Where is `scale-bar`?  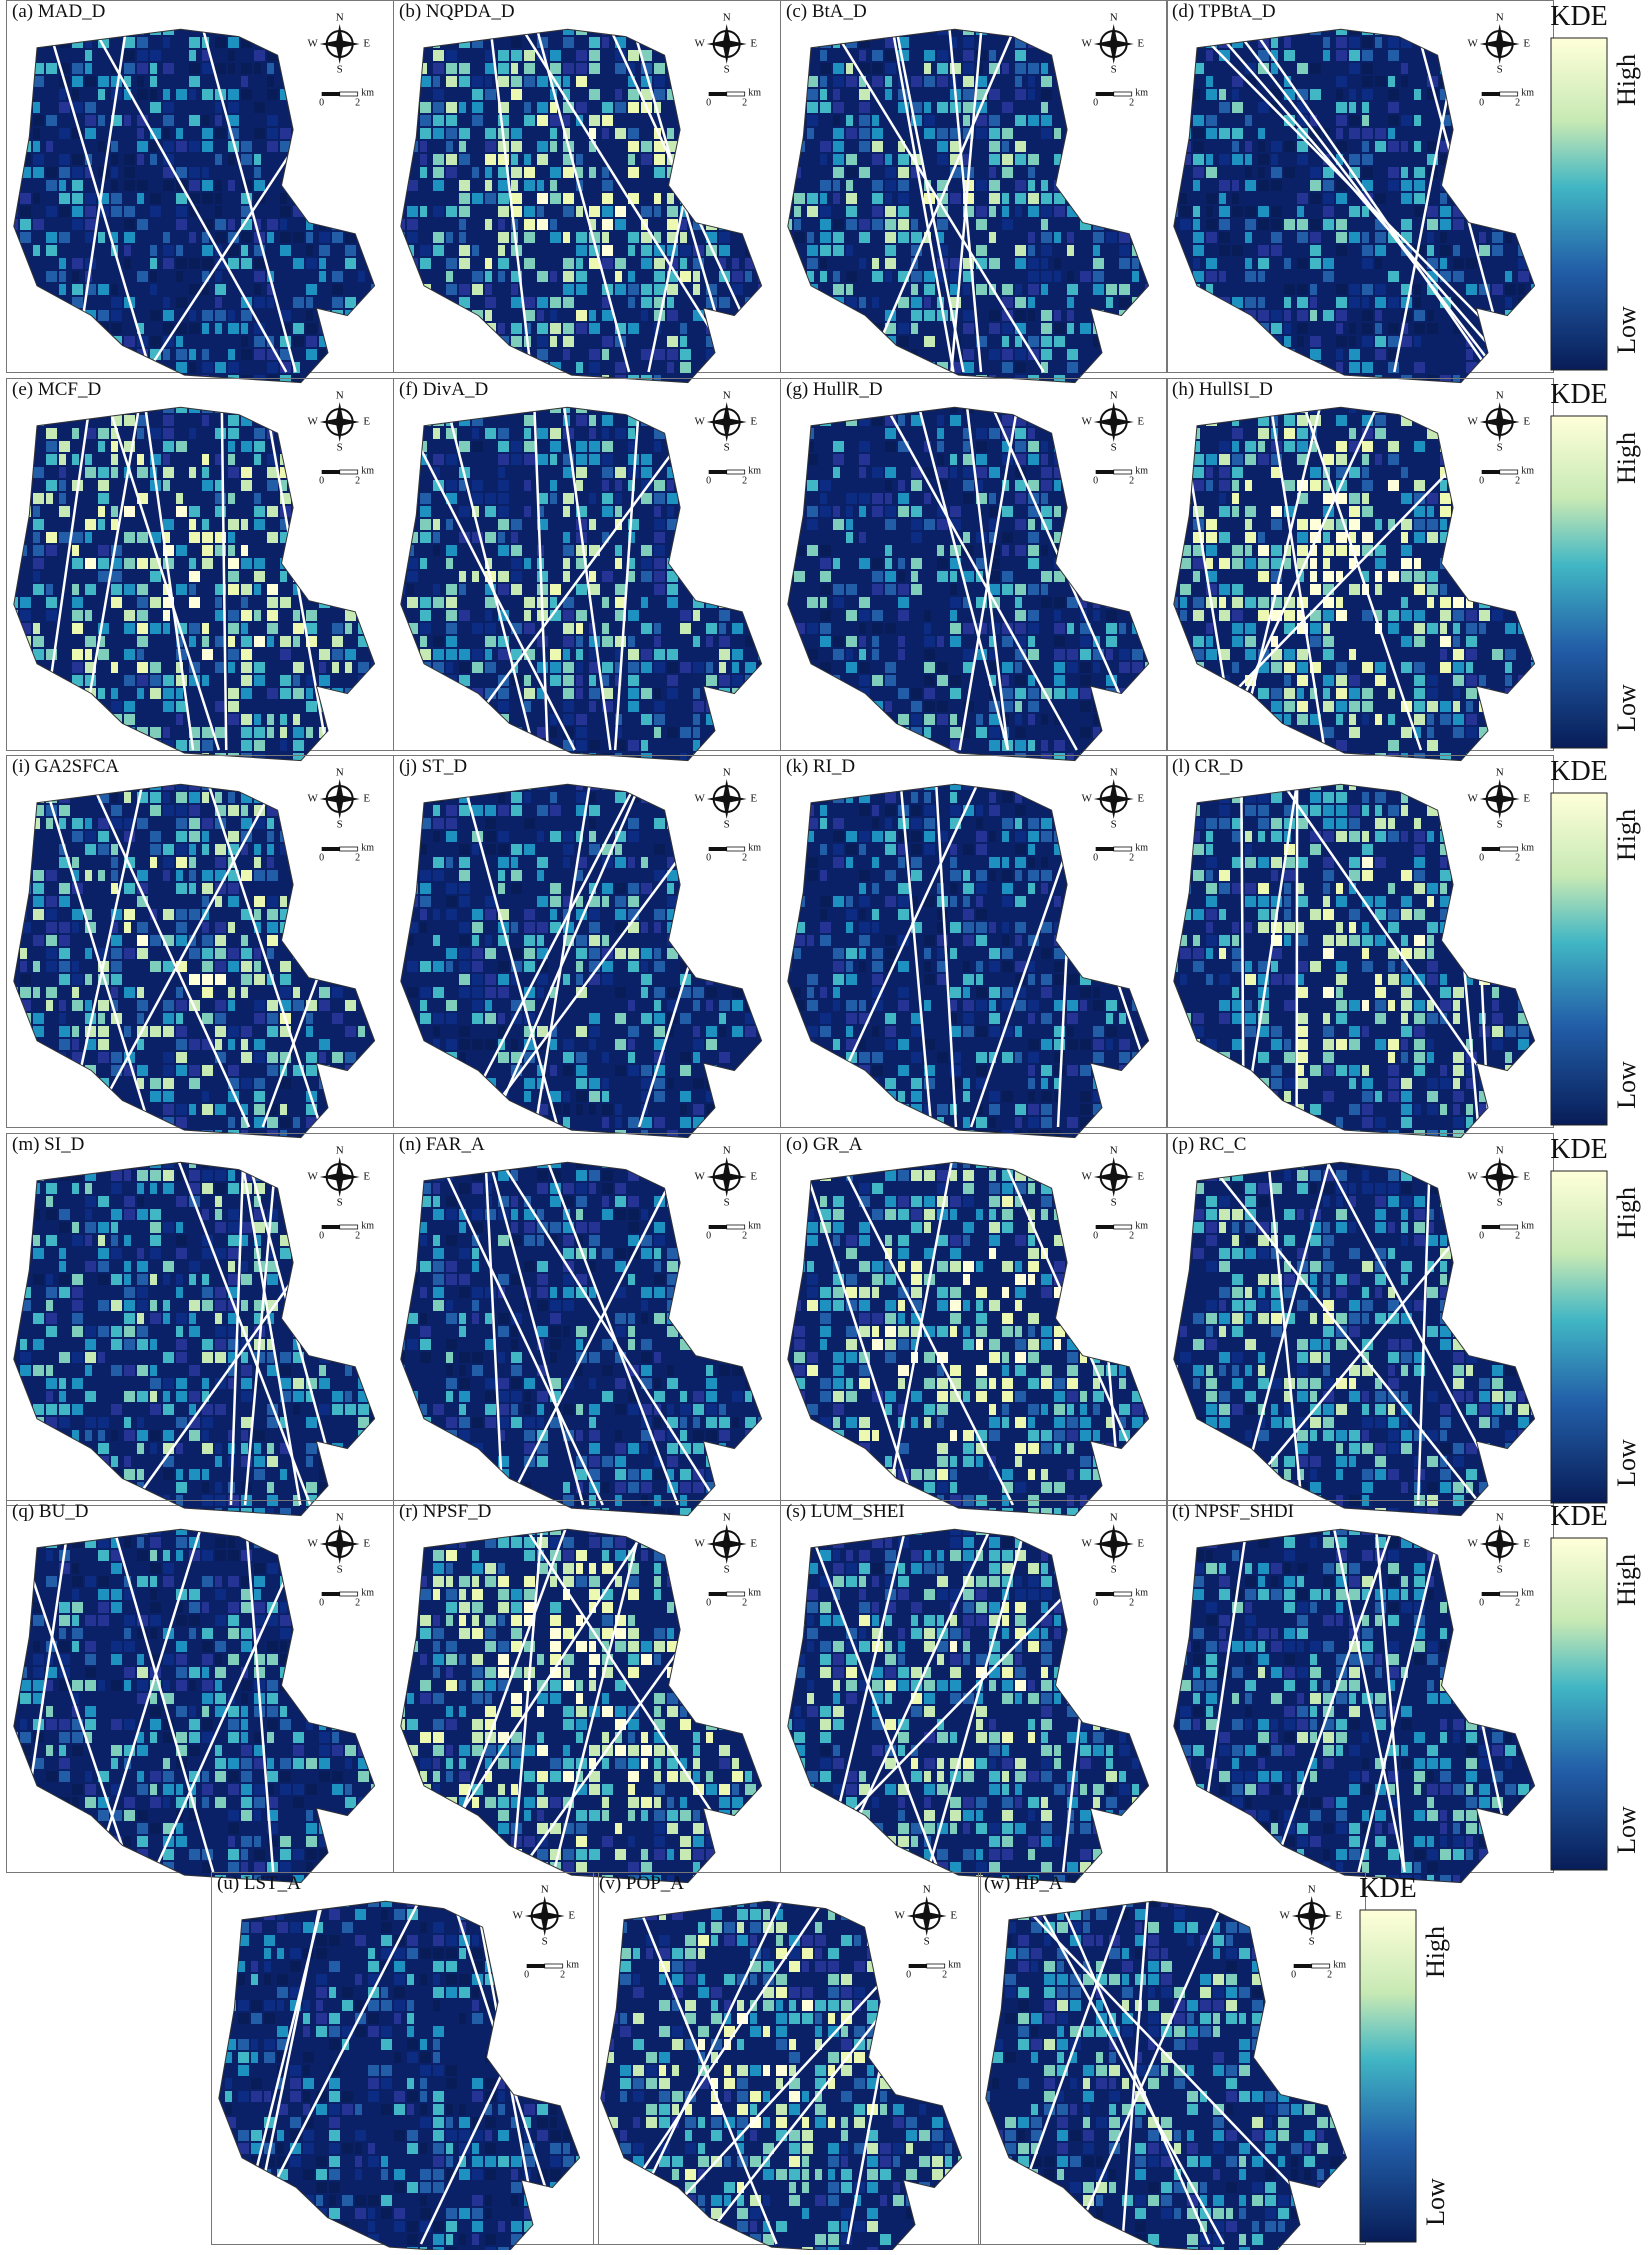
scale-bar is located at coordinates (1490, 472).